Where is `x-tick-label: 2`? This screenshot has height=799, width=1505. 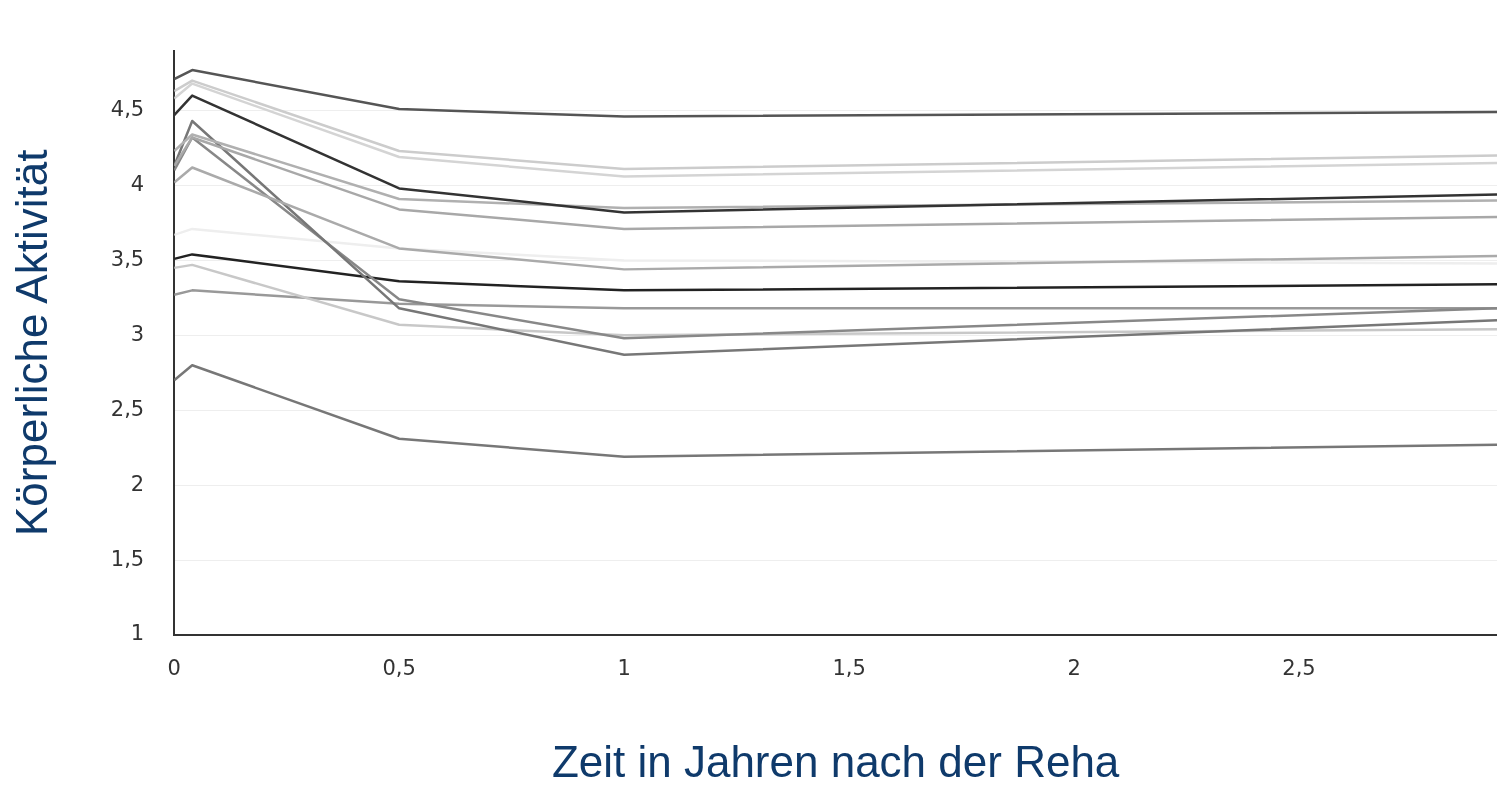
x-tick-label: 2 is located at coordinates (1074, 668).